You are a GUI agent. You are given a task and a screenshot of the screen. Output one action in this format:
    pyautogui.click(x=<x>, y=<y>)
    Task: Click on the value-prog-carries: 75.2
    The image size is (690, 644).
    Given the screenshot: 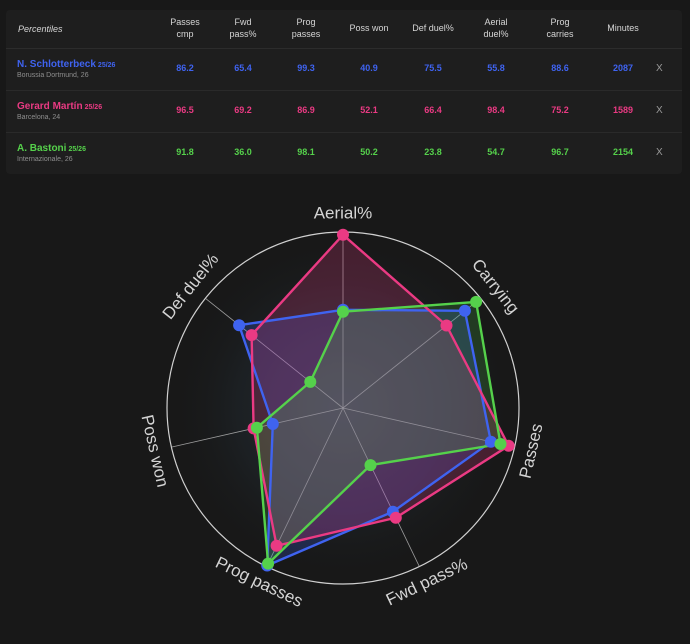 What is the action you would take?
    pyautogui.click(x=560, y=110)
    